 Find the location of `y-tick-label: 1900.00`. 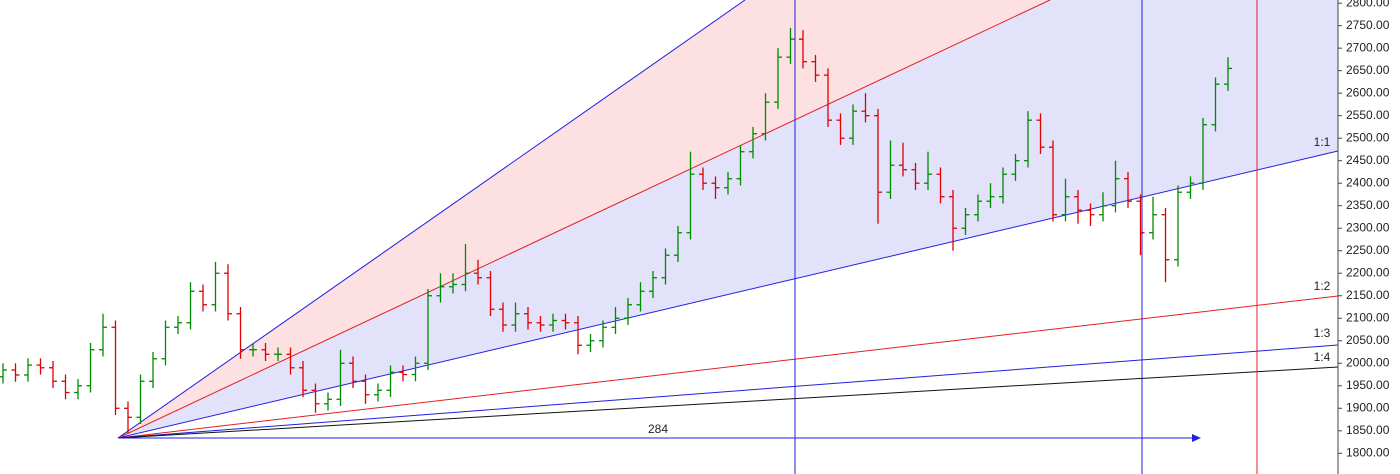

y-tick-label: 1900.00 is located at coordinates (1368, 407).